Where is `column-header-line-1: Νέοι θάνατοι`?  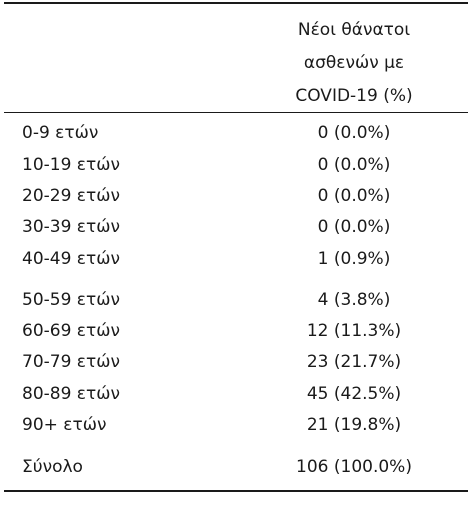 column-header-line-1: Νέοι θάνατοι is located at coordinates (354, 30).